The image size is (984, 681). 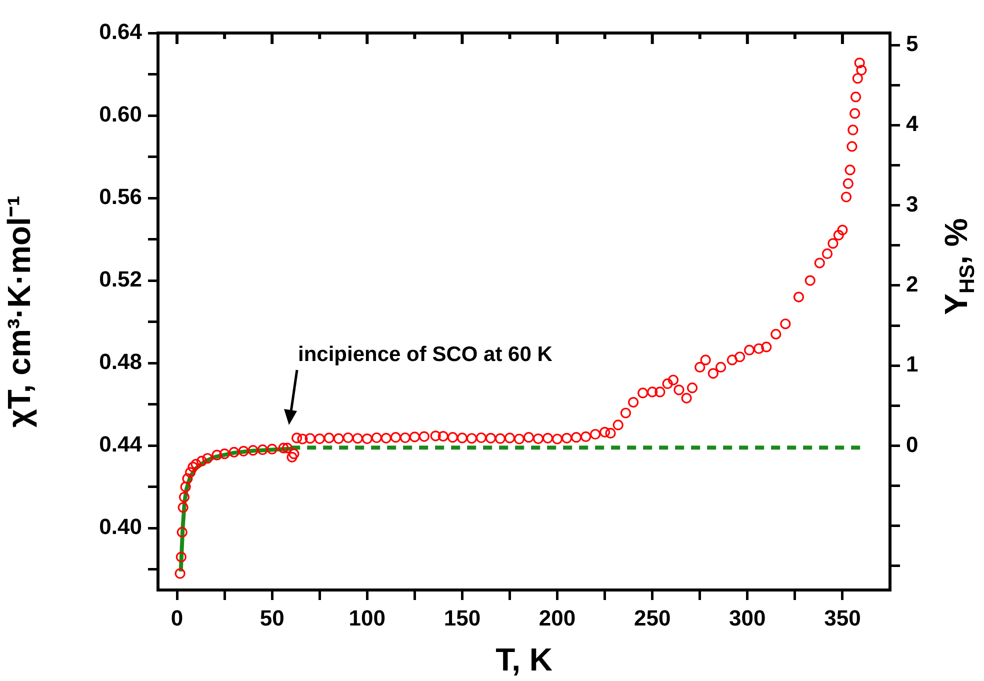 What do you see at coordinates (120, 527) in the screenshot?
I see `text: 0.40` at bounding box center [120, 527].